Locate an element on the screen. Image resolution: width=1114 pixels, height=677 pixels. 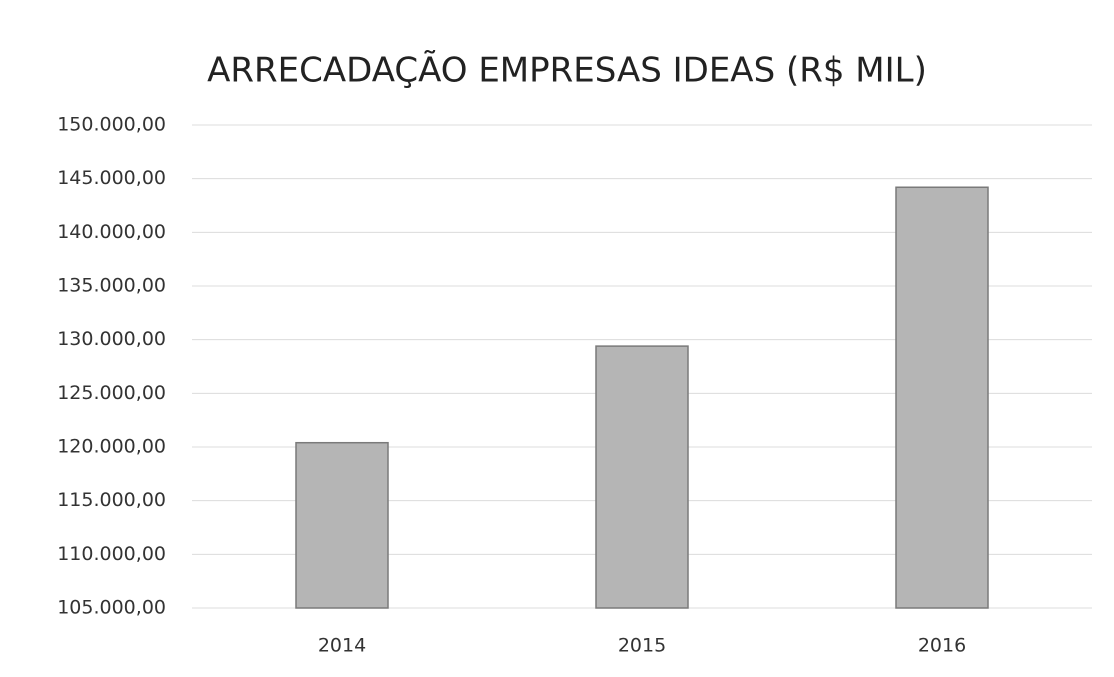
y-tick-label: 110.000,00 is located at coordinates (111, 554).